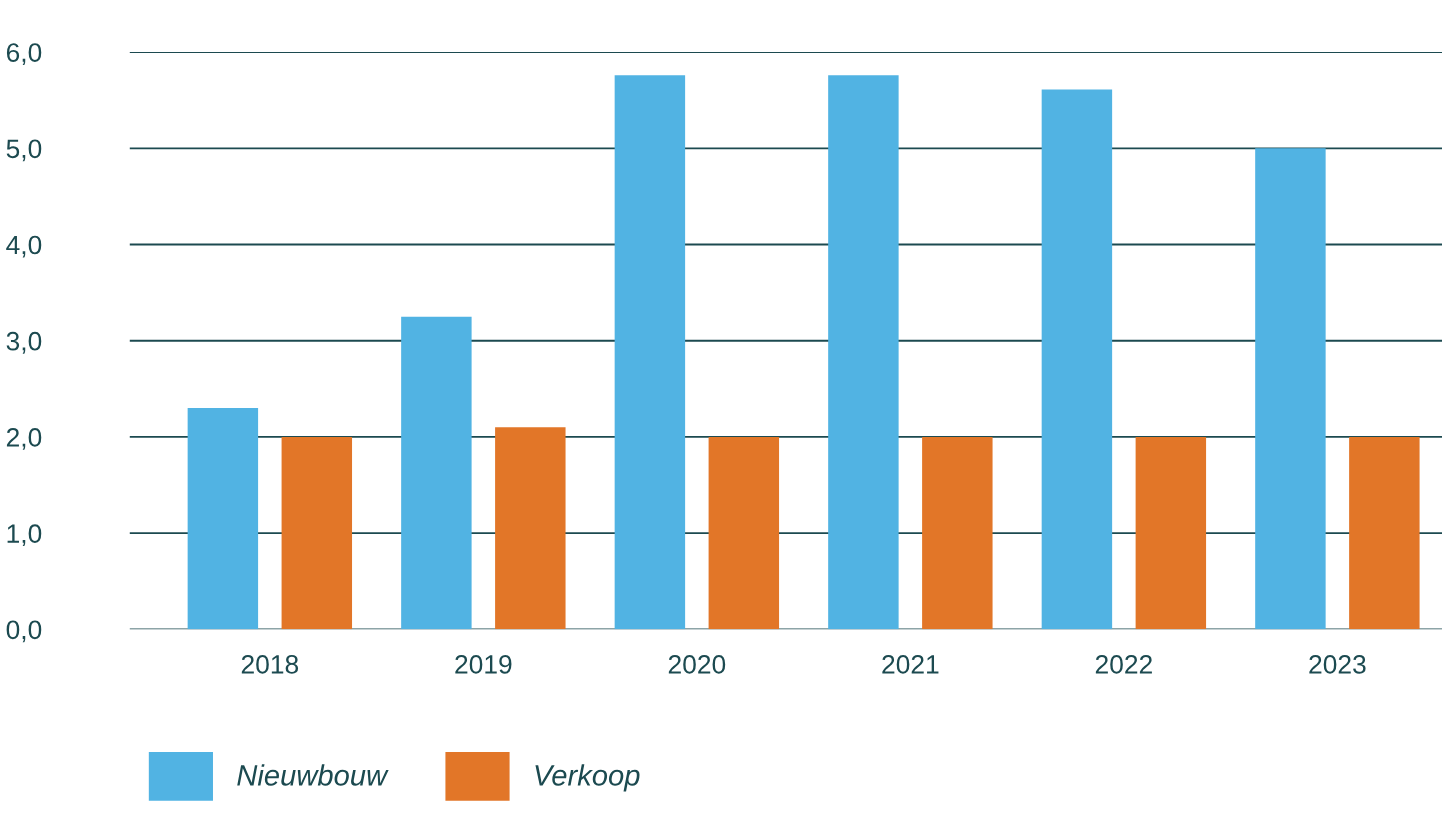  What do you see at coordinates (910, 664) in the screenshot?
I see `x-tick-label: 2021` at bounding box center [910, 664].